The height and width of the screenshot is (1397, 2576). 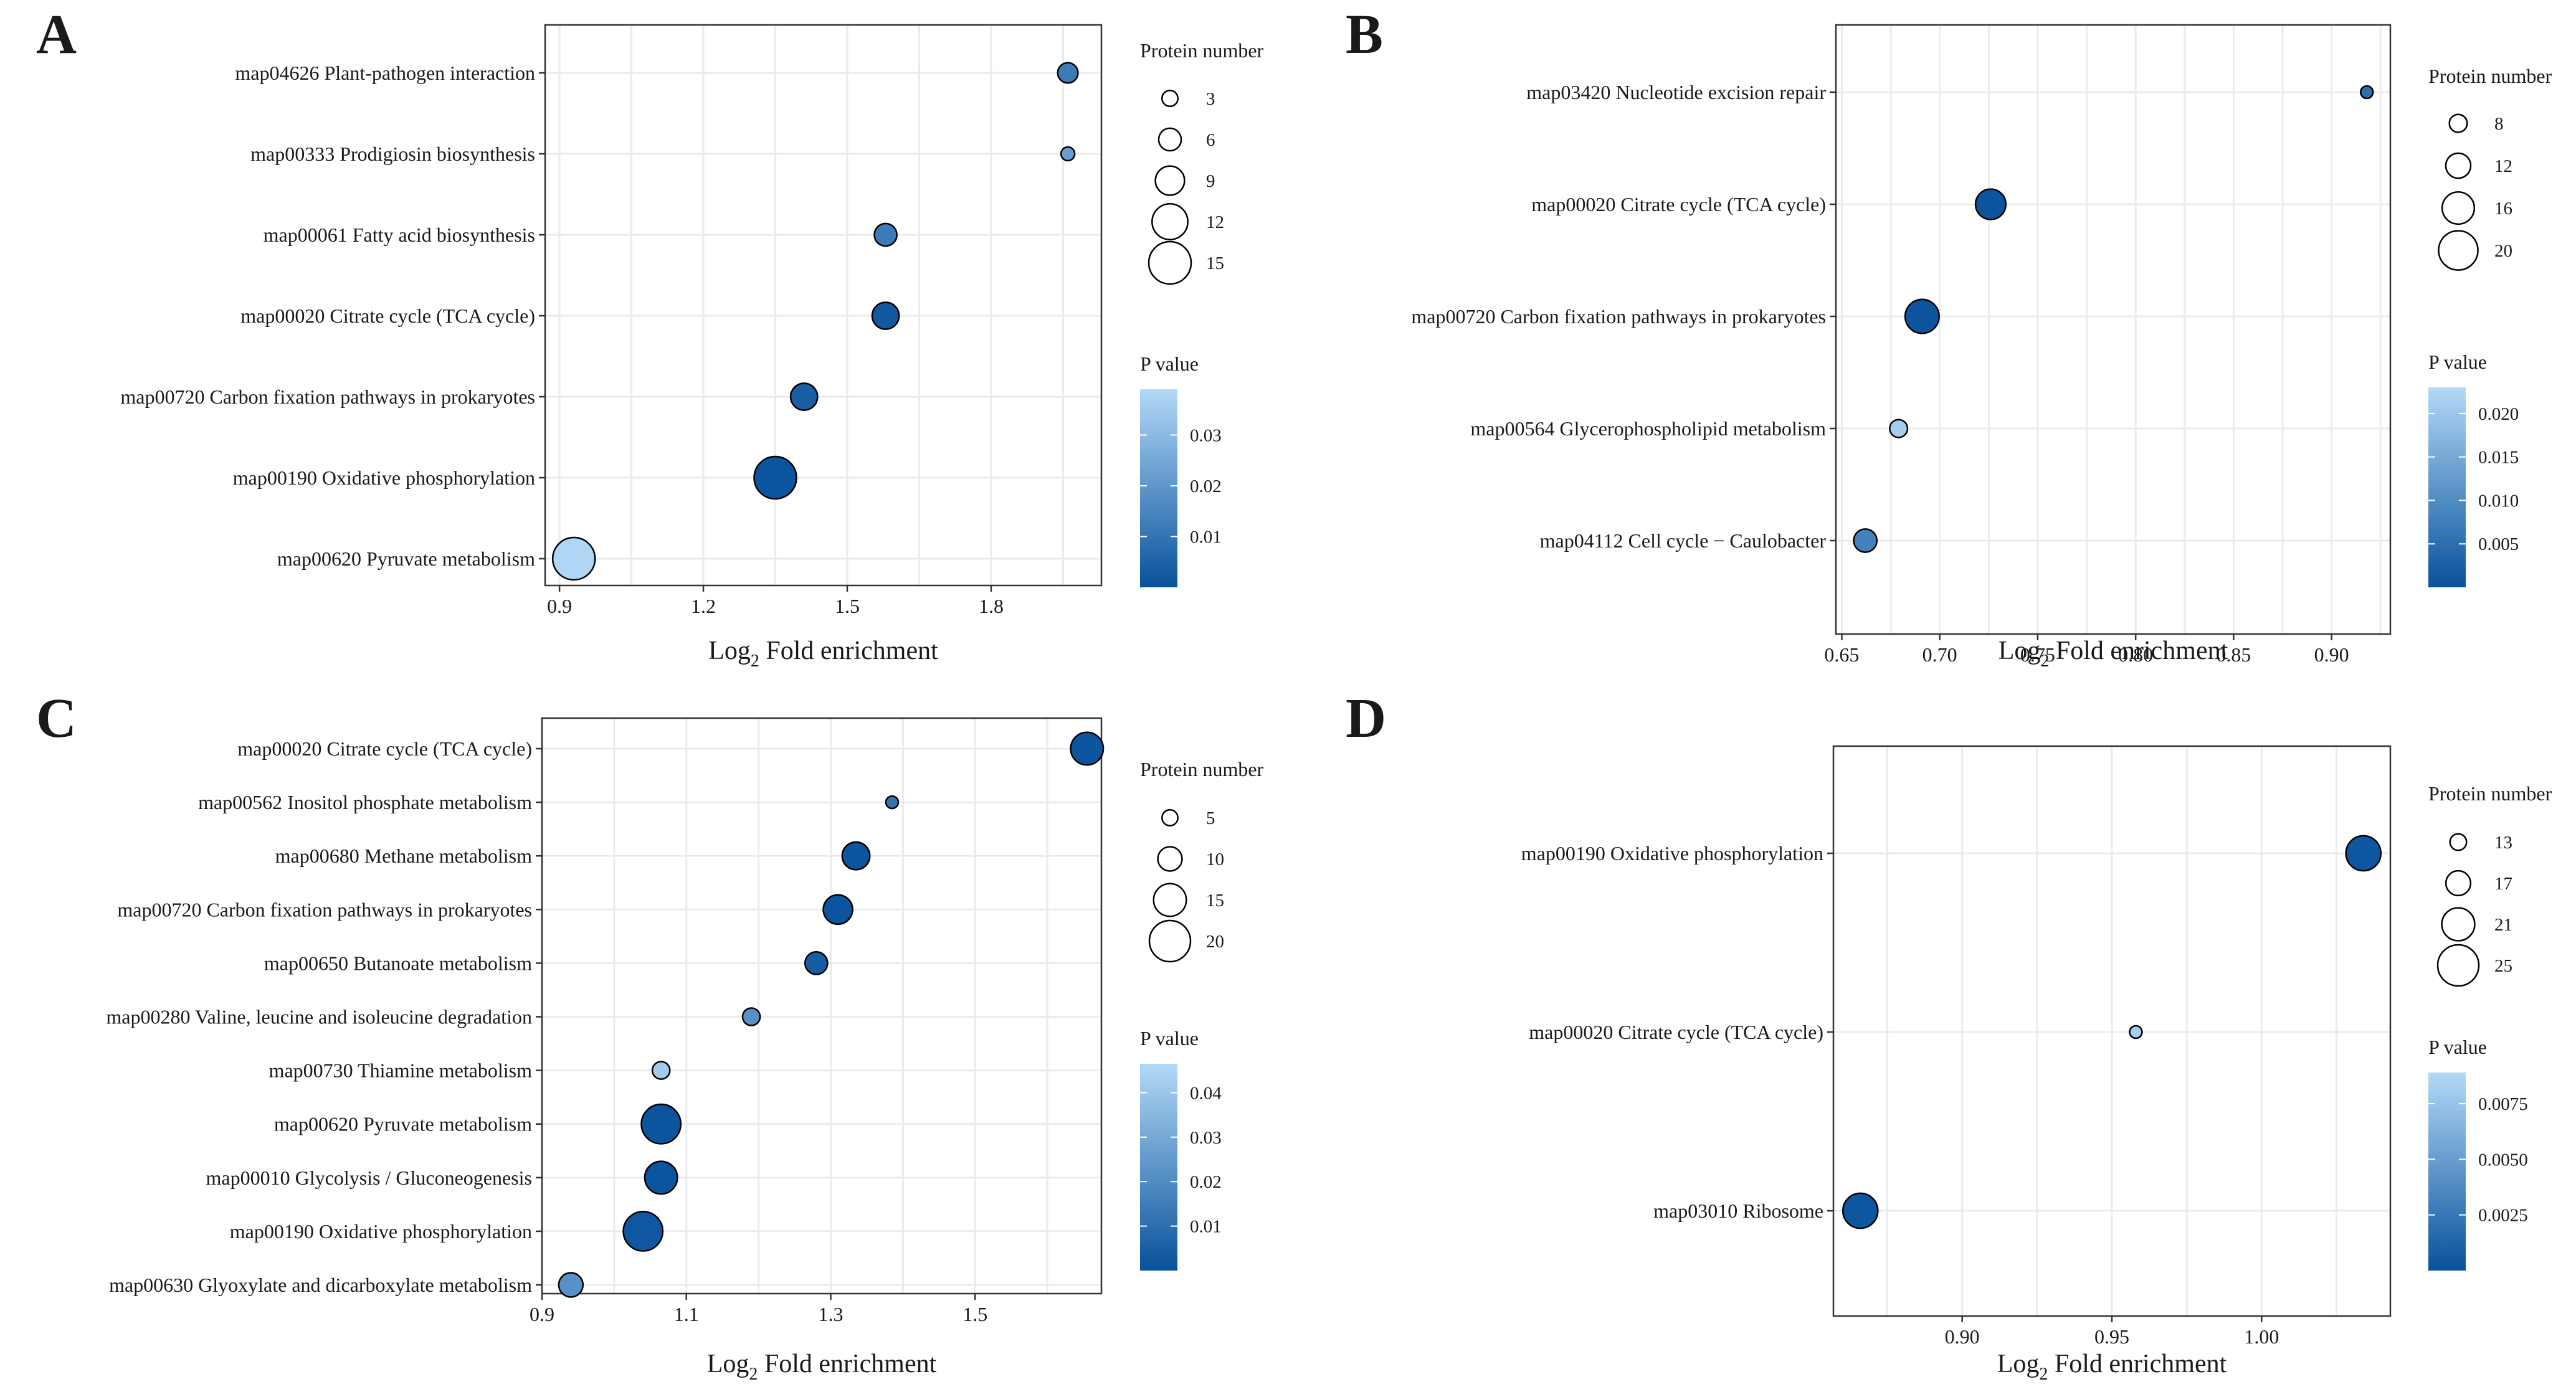 I want to click on category-label: map00562 Inositol phosphate metabolism, so click(x=365, y=802).